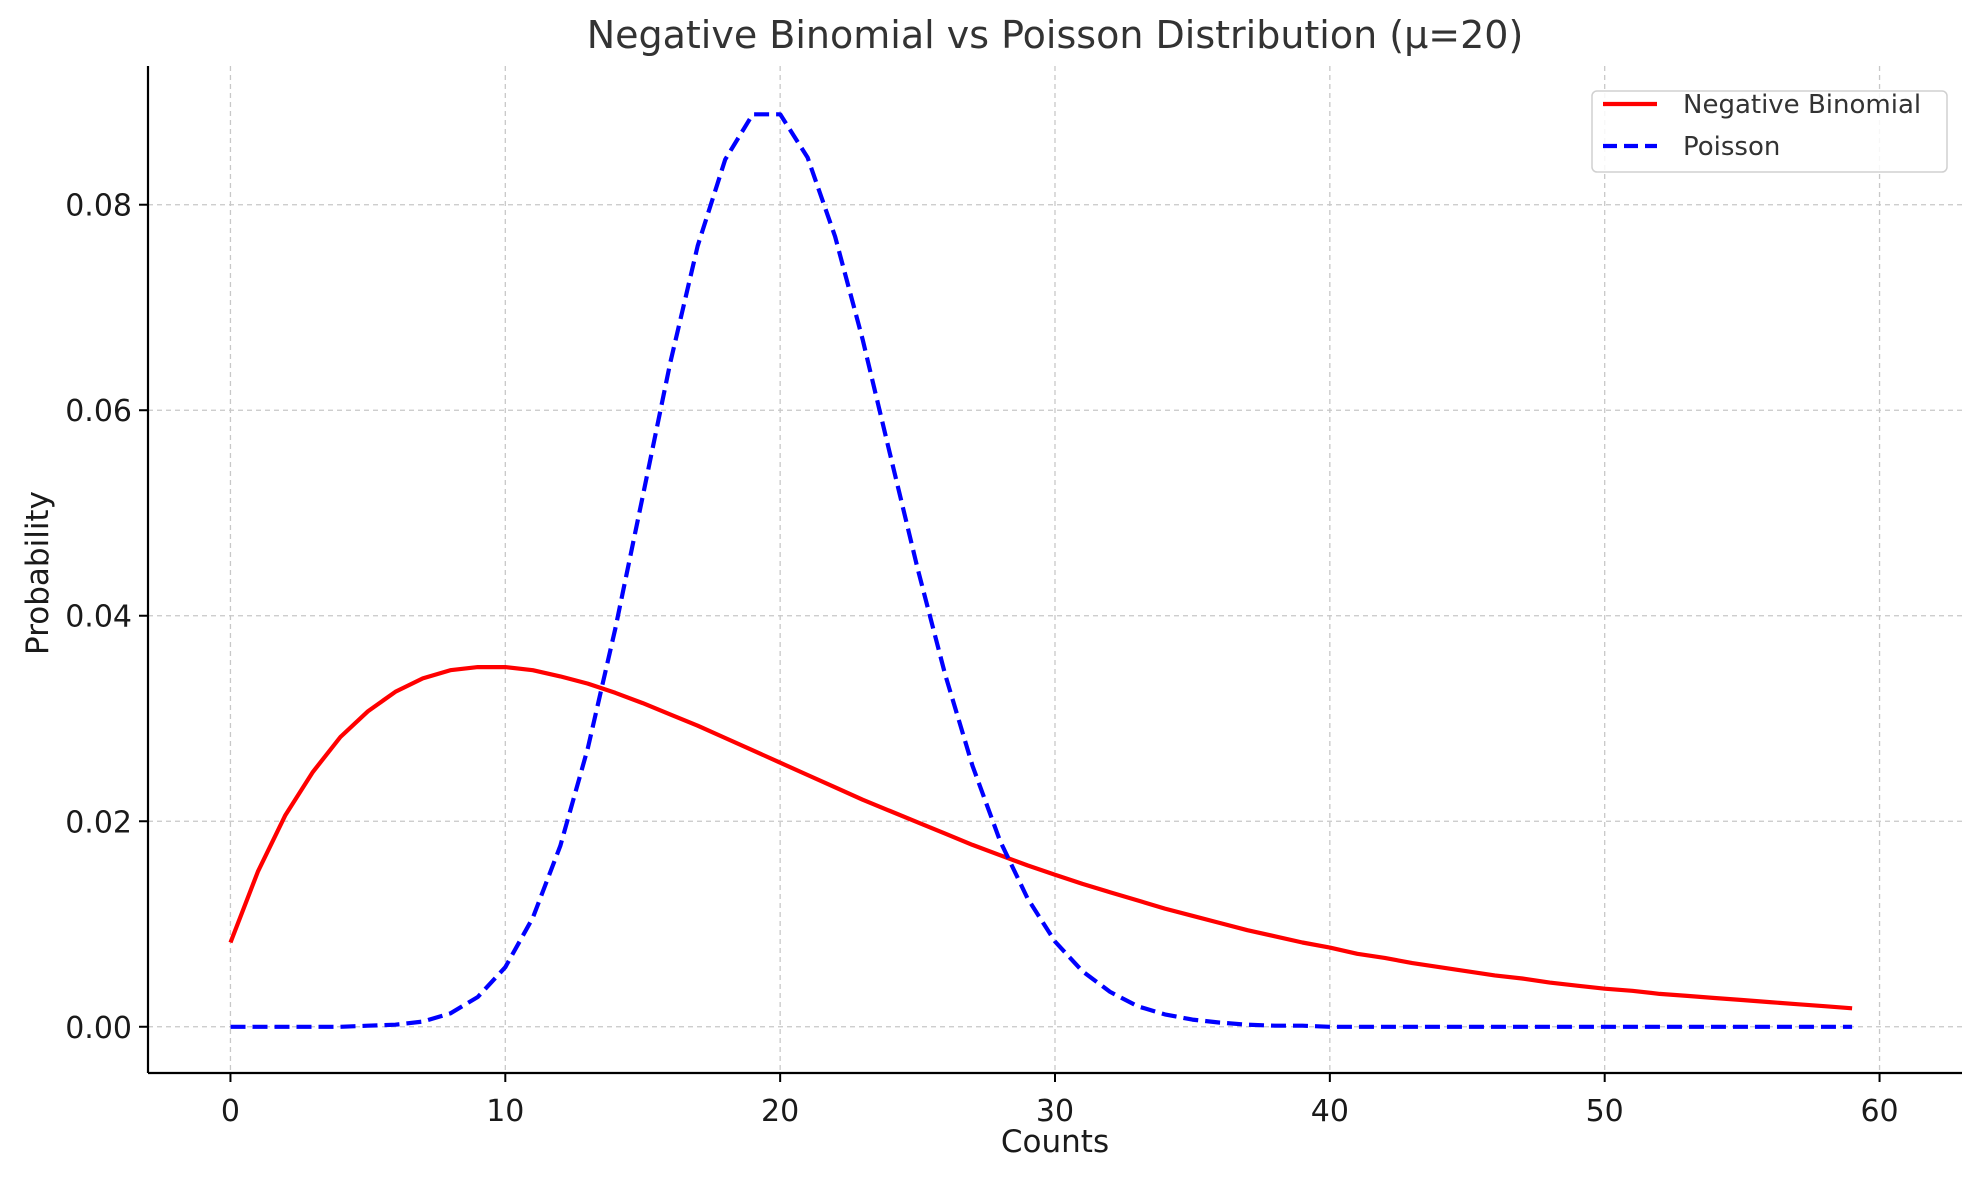 The height and width of the screenshot is (1180, 1979). I want to click on x-tick-label: 60, so click(1879, 1111).